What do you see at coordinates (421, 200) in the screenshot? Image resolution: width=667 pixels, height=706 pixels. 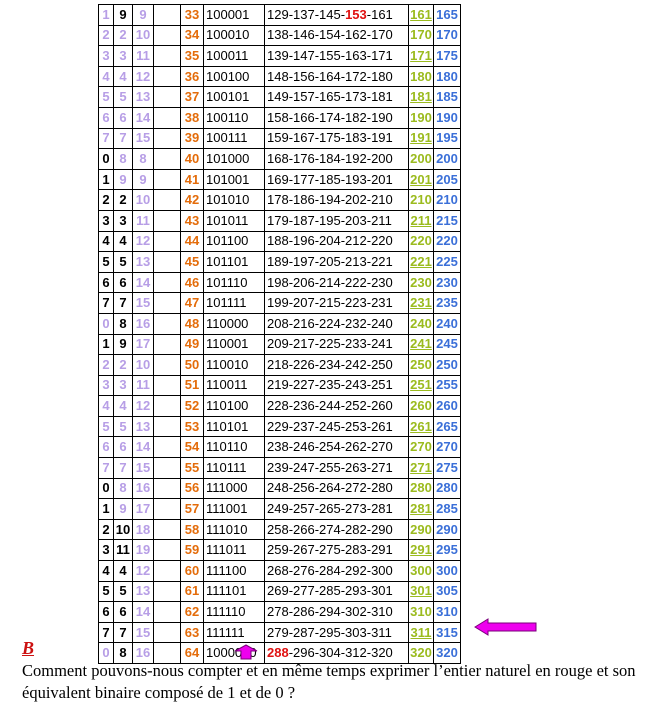 I see `green-total-cell: 210` at bounding box center [421, 200].